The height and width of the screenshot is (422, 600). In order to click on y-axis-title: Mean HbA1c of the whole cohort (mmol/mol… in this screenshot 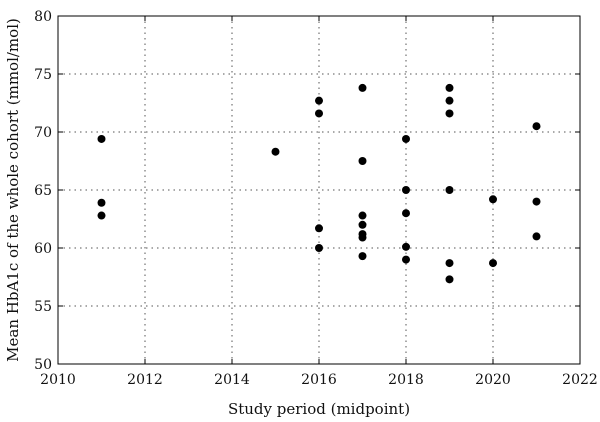, I will do `click(13, 190)`.